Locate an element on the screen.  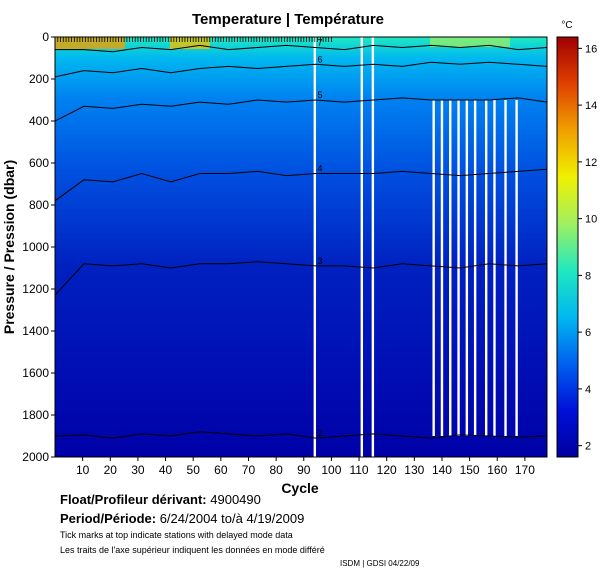
float-id-line: Float/Profileur dérivant: 4900490 is located at coordinates (160, 499).